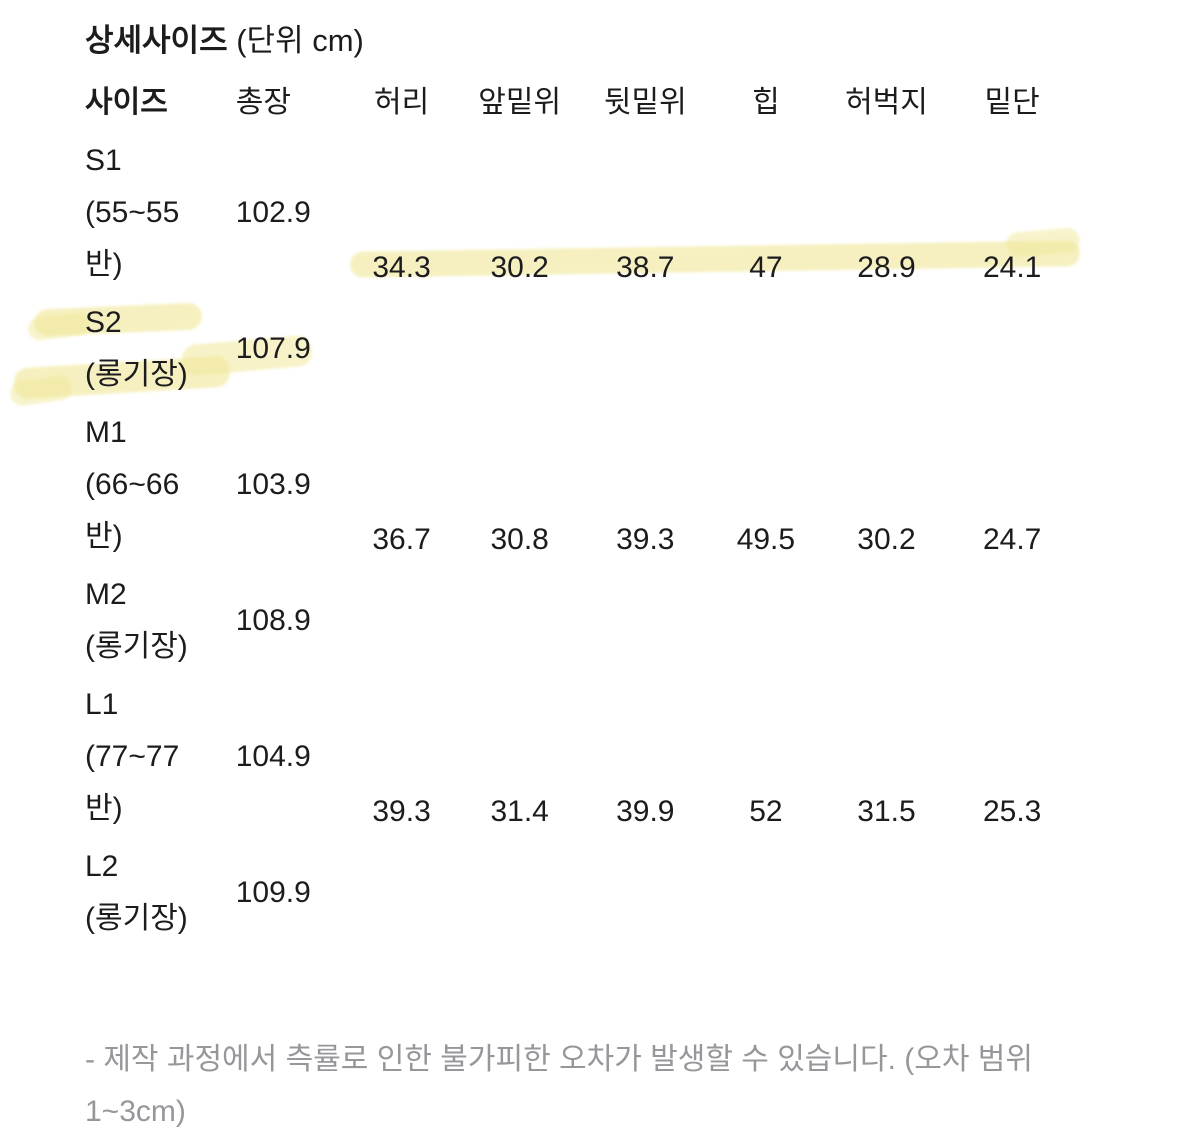 Image resolution: width=1178 pixels, height=1138 pixels. What do you see at coordinates (520, 102) in the screenshot?
I see `column-header-front-rise: 앞밑위` at bounding box center [520, 102].